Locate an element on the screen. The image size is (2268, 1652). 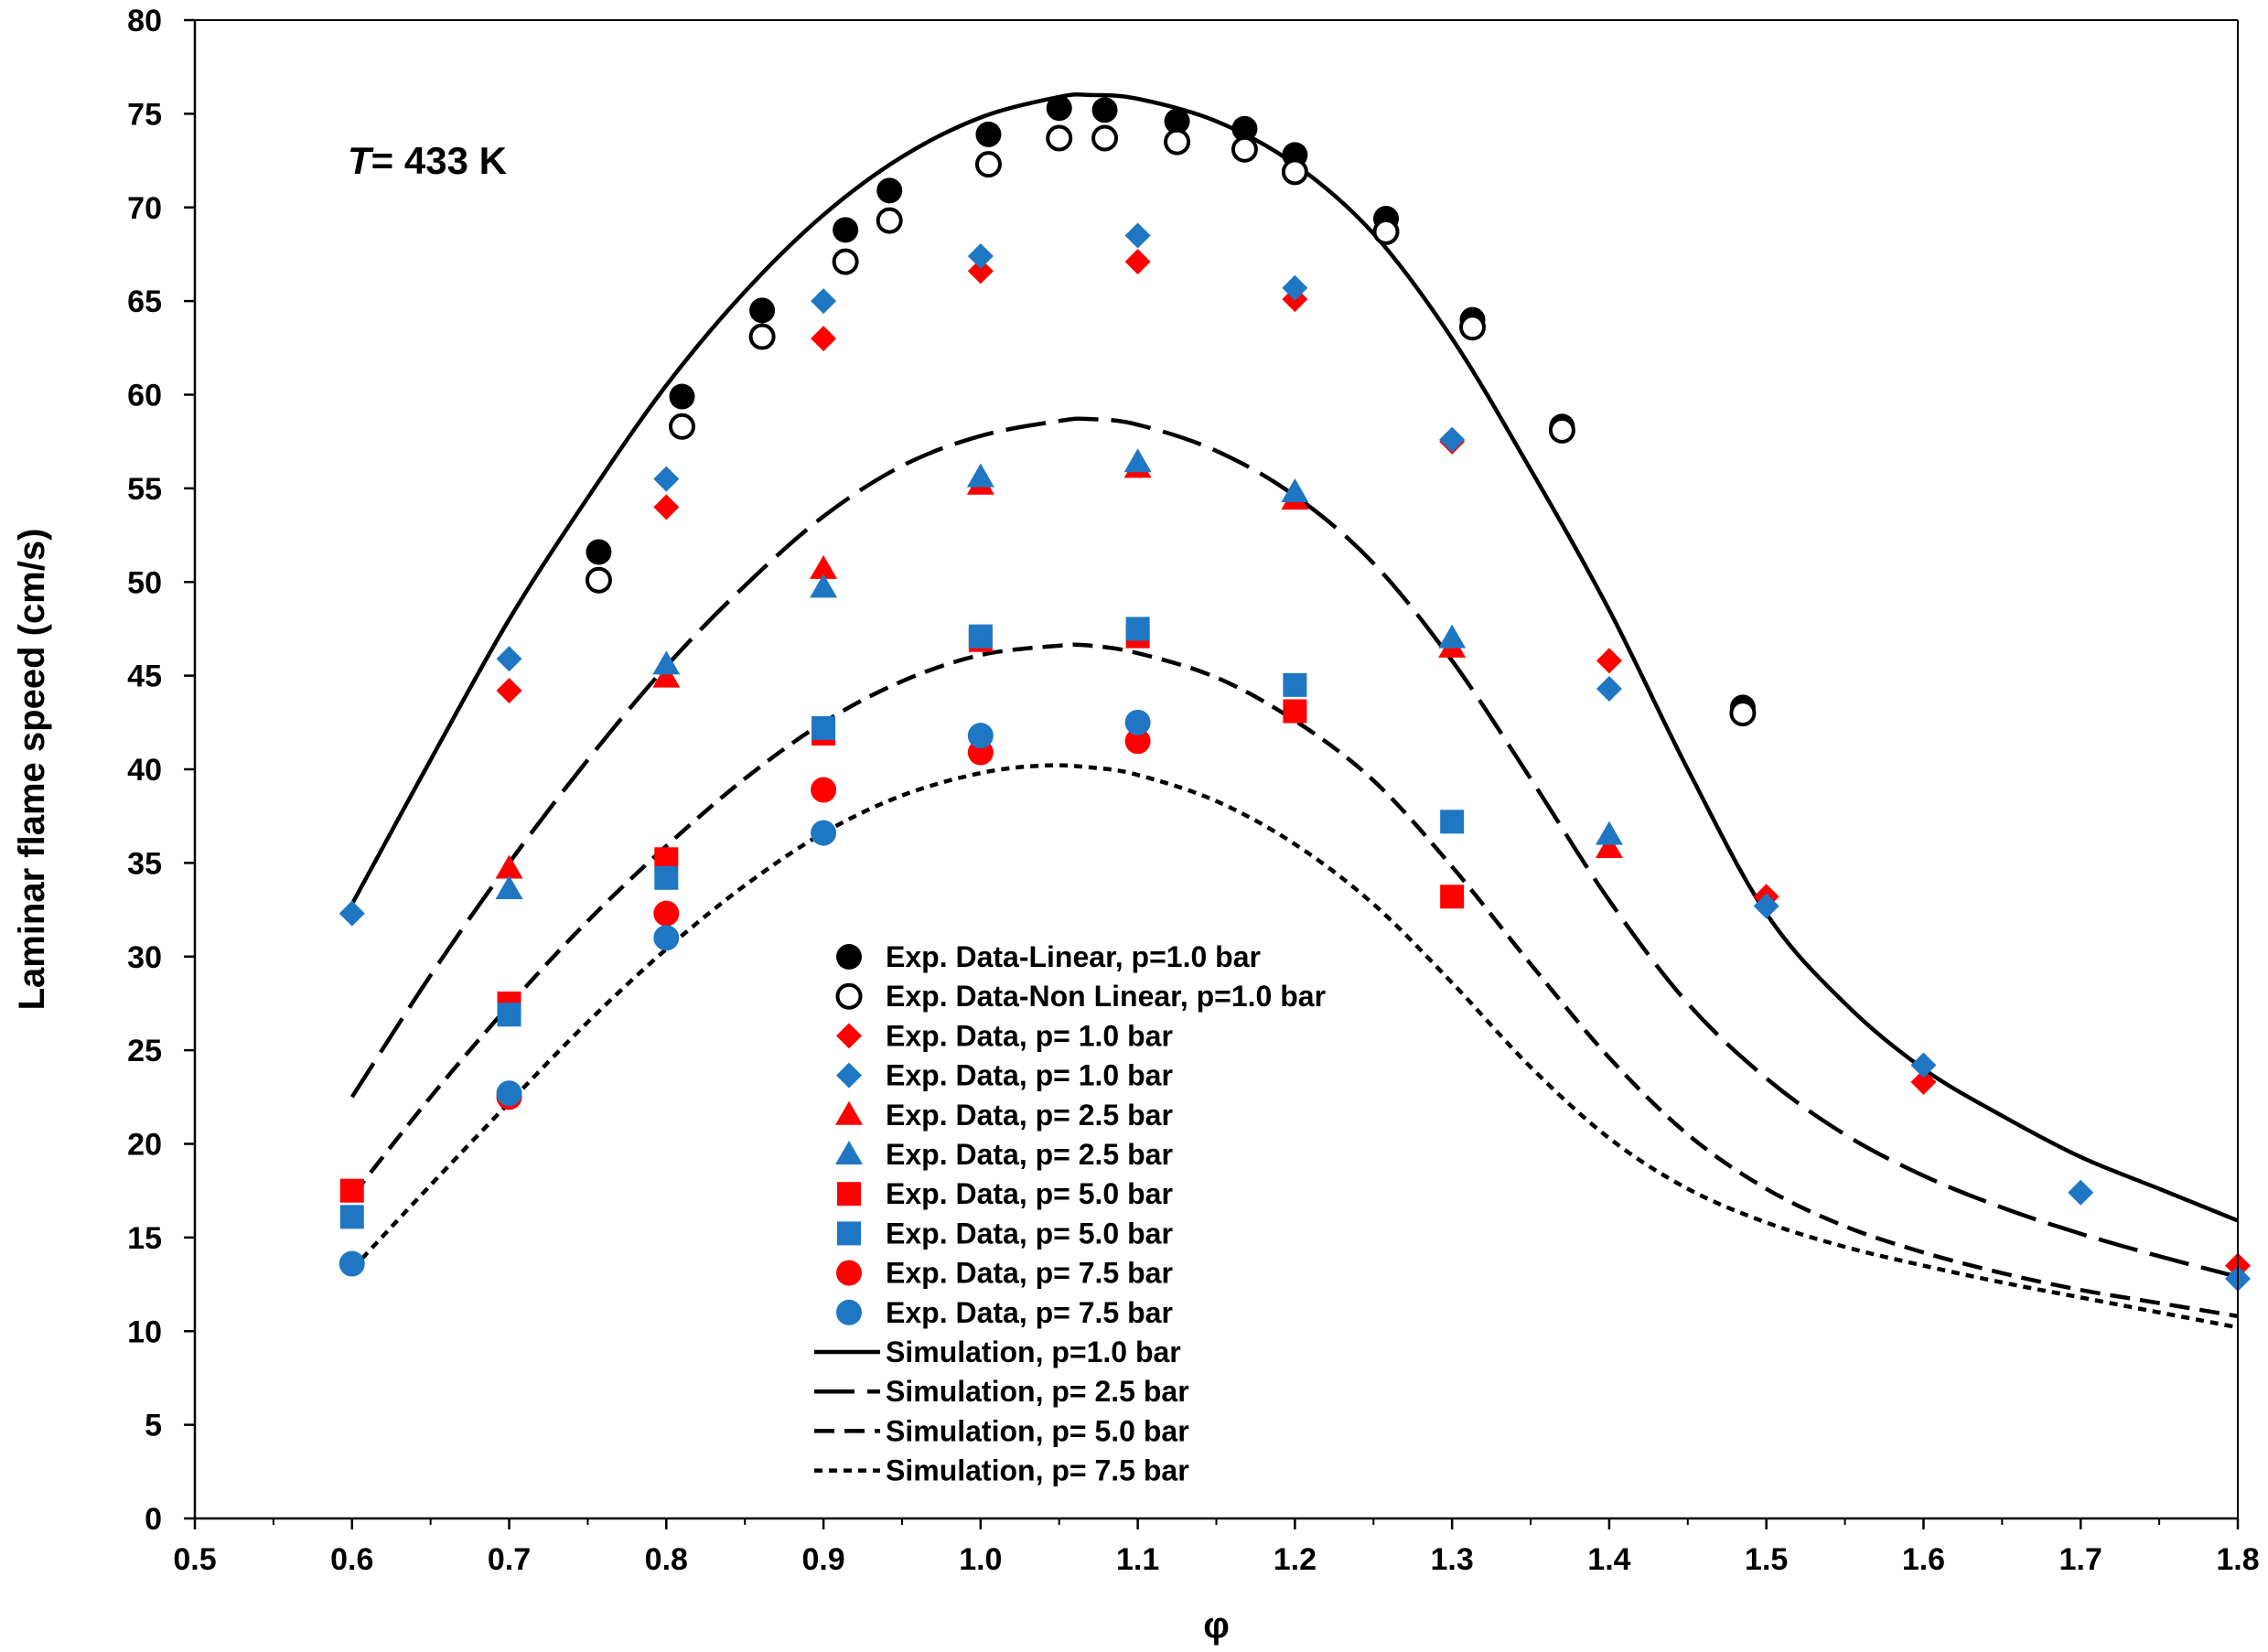
y-tick-label-4: 20 is located at coordinates (144, 1145).